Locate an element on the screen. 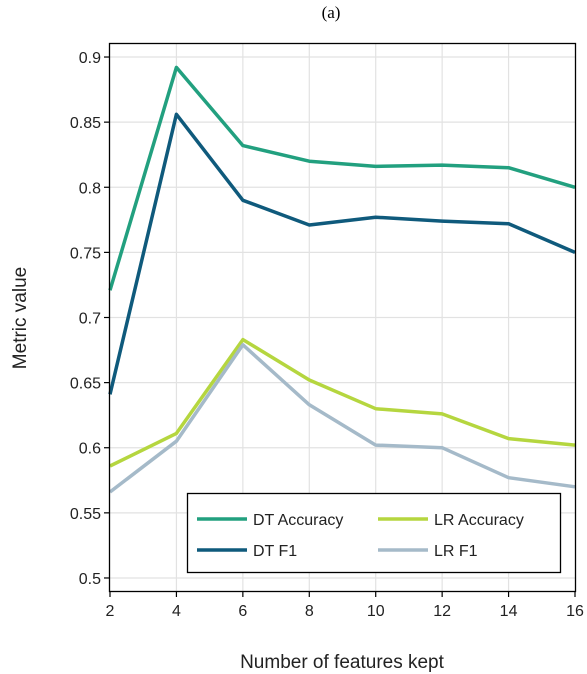 The width and height of the screenshot is (587, 674). y-tick-label: 0.5 is located at coordinates (90, 579).